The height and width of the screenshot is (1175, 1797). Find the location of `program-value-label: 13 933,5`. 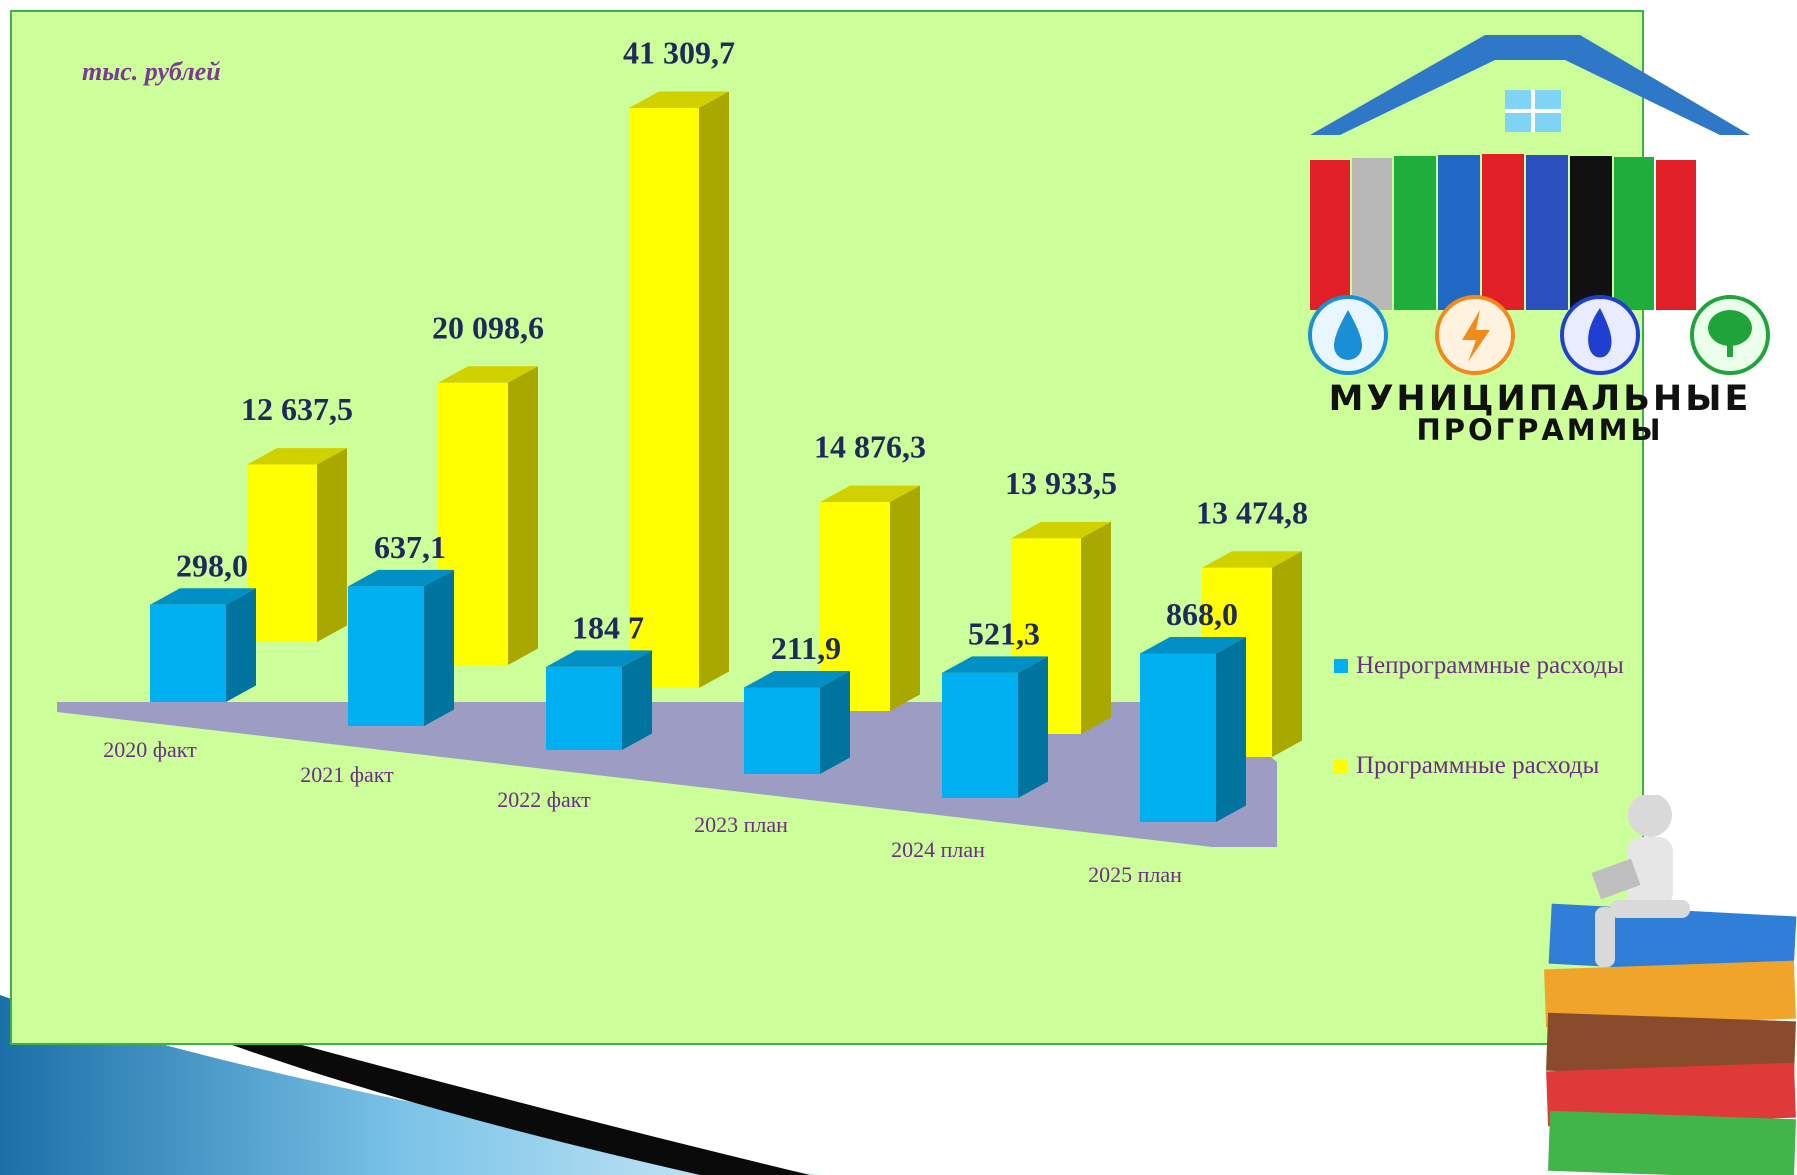

program-value-label: 13 933,5 is located at coordinates (1061, 483).